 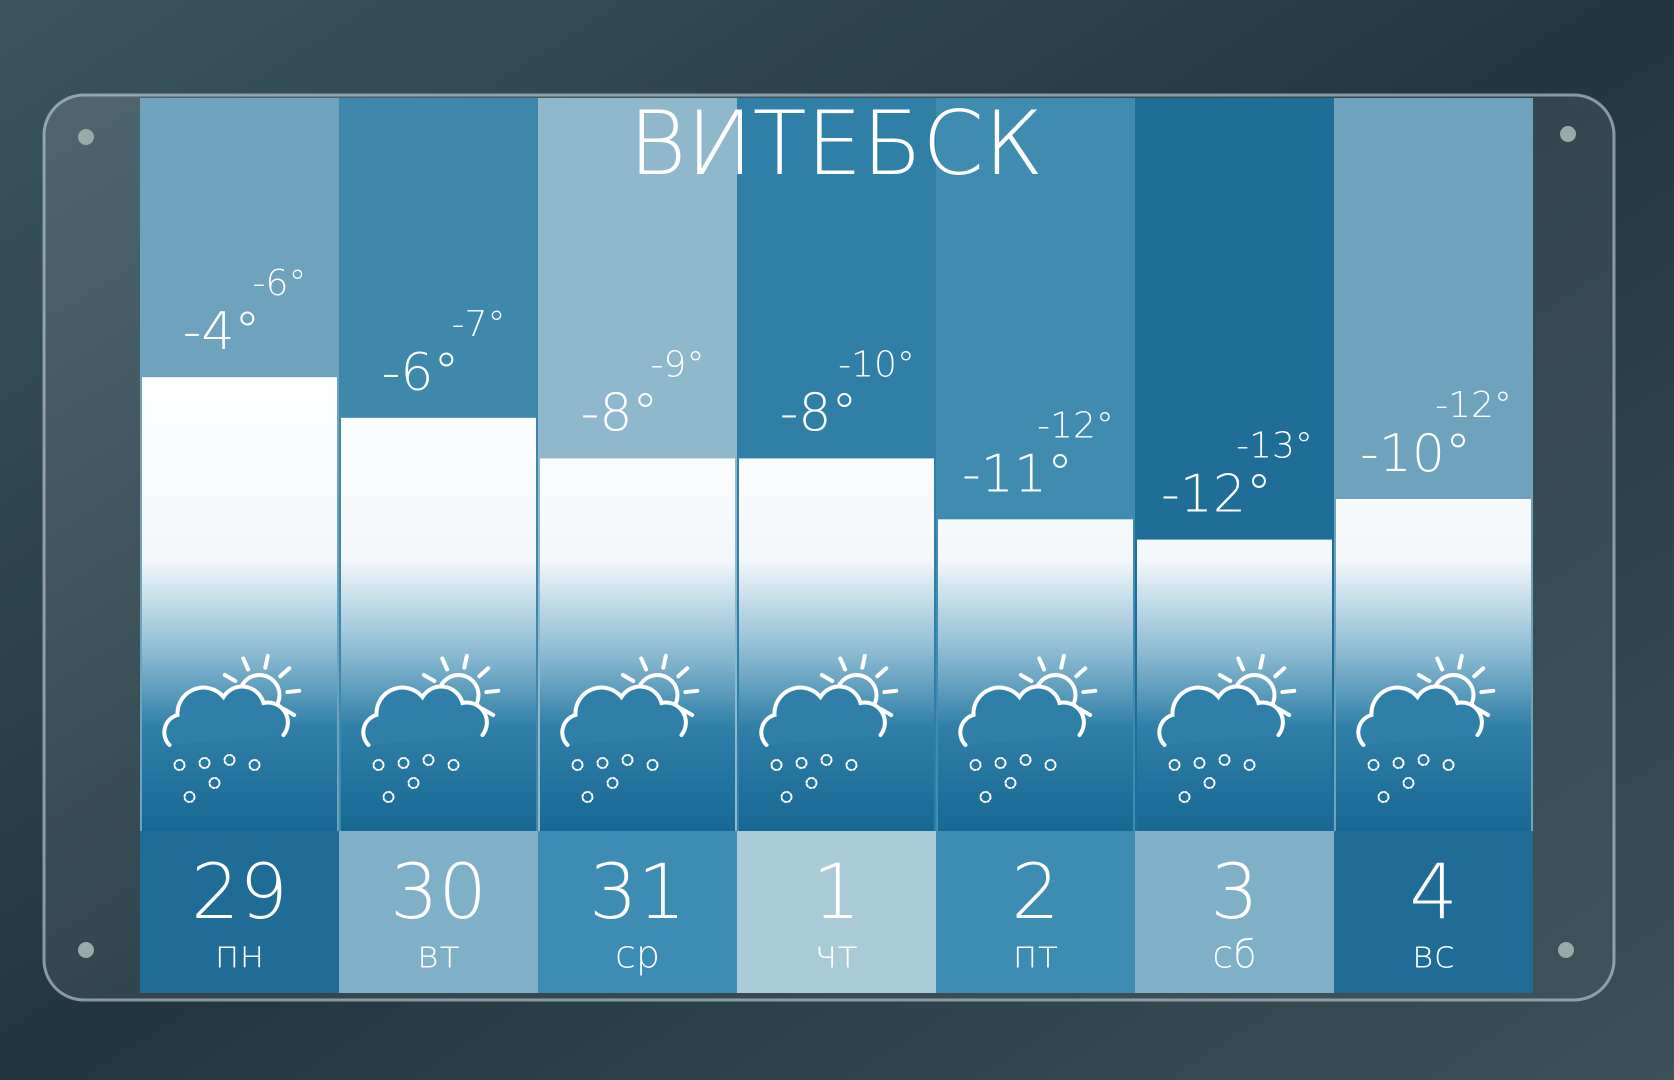 I want to click on weekday: чт, so click(x=836, y=955).